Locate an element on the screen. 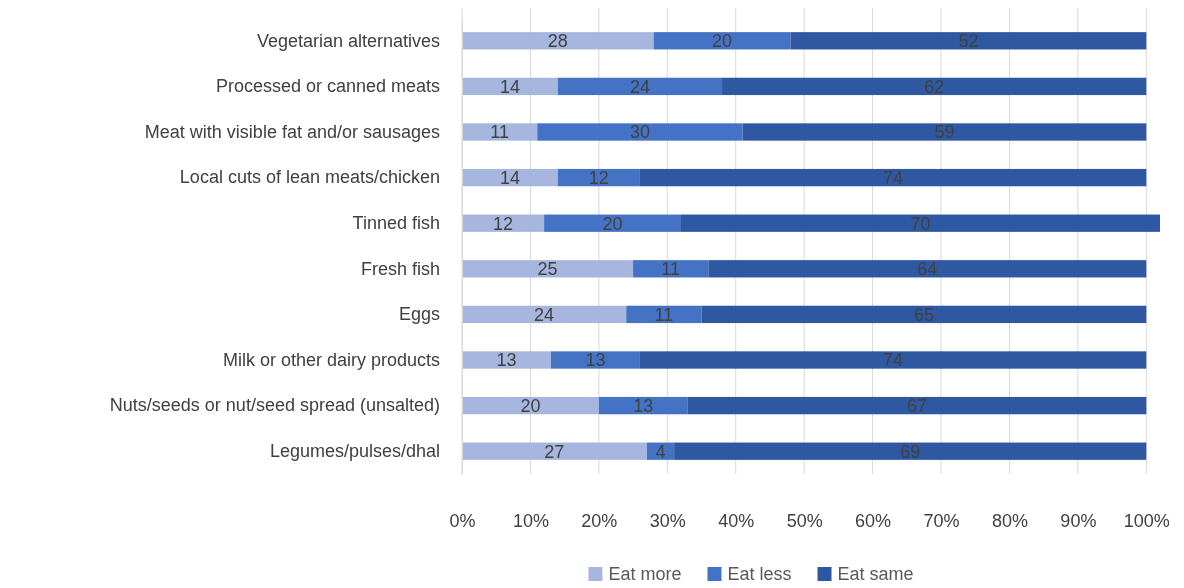 This screenshot has width=1184, height=588. data-label: 4 is located at coordinates (660, 451).